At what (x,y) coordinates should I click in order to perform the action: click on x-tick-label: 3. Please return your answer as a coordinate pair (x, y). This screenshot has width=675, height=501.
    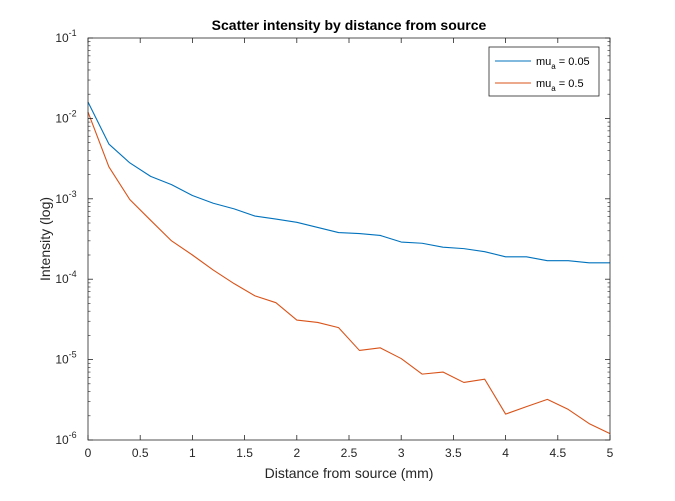
    Looking at the image, I should click on (401, 453).